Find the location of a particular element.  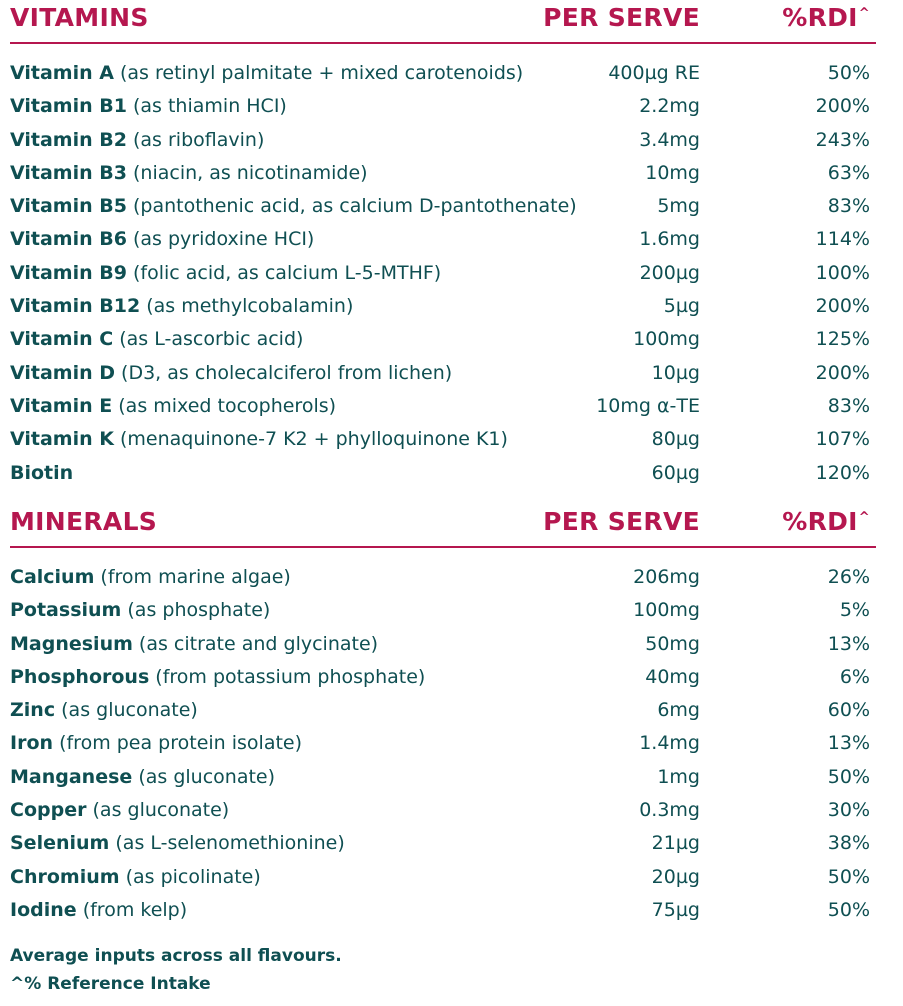

nutrient-label: Chromium is located at coordinates (65, 876).